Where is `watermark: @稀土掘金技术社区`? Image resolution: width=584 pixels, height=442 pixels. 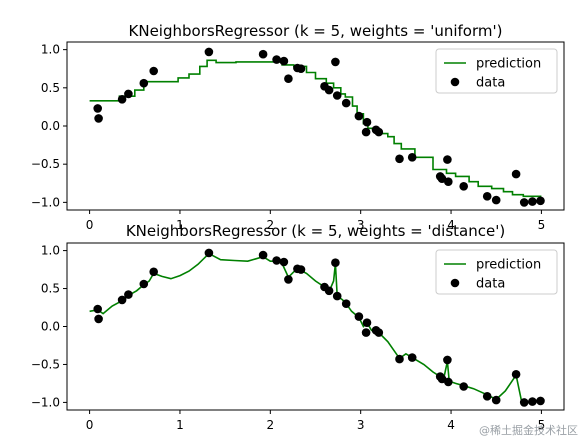
watermark: @稀土掘金技术社区 is located at coordinates (528, 430).